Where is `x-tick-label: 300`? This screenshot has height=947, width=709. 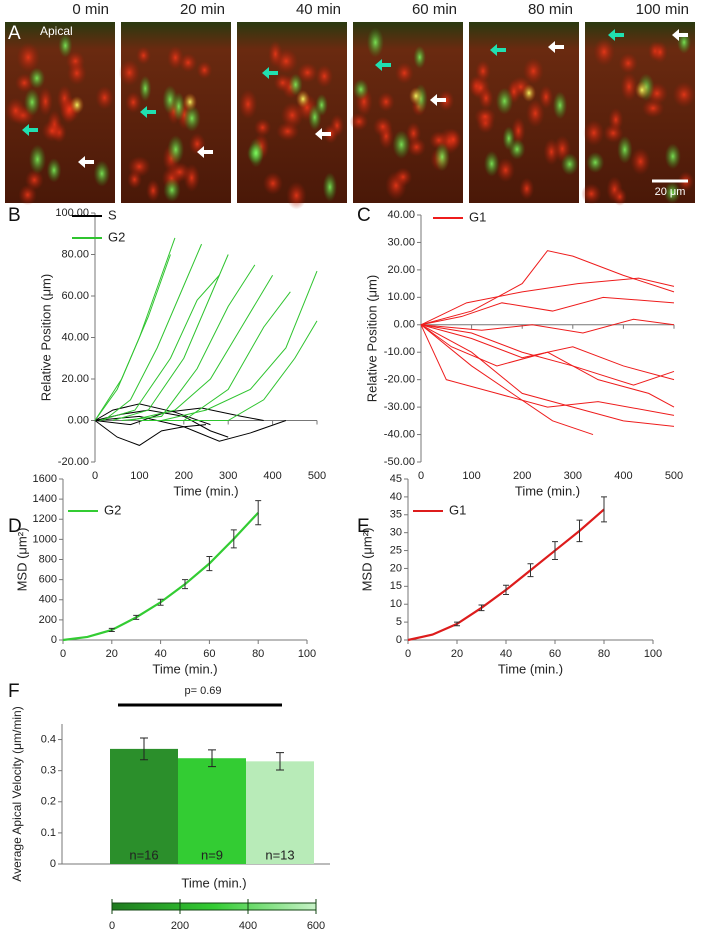
x-tick-label: 300 is located at coordinates (228, 476).